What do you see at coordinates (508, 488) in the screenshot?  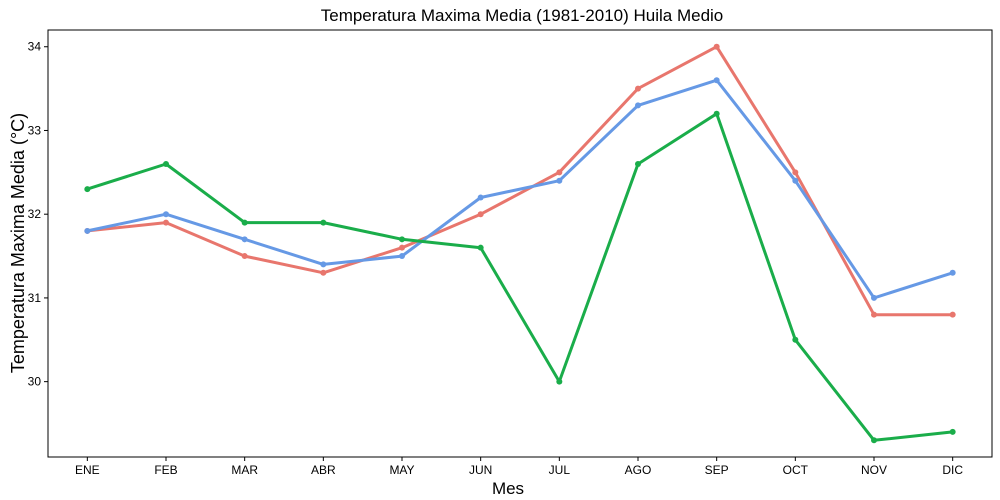 I see `x-axis-label: Mes` at bounding box center [508, 488].